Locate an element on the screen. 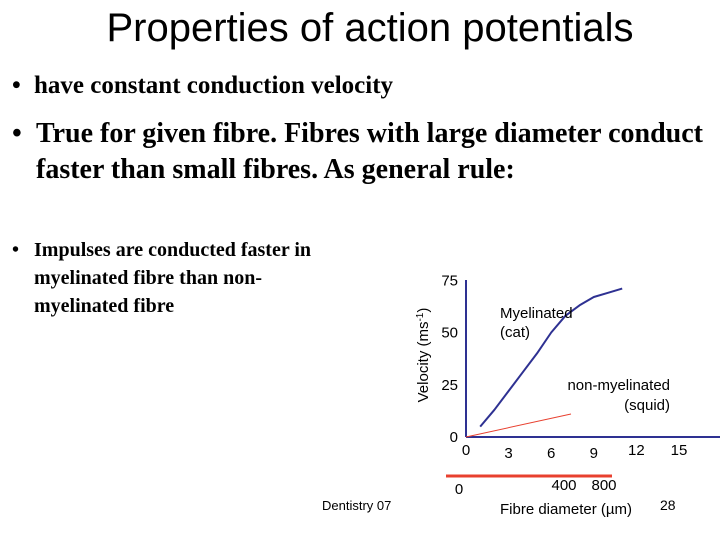 This screenshot has width=720, height=540. x-tick-label-myelinated: 12 is located at coordinates (636, 450).